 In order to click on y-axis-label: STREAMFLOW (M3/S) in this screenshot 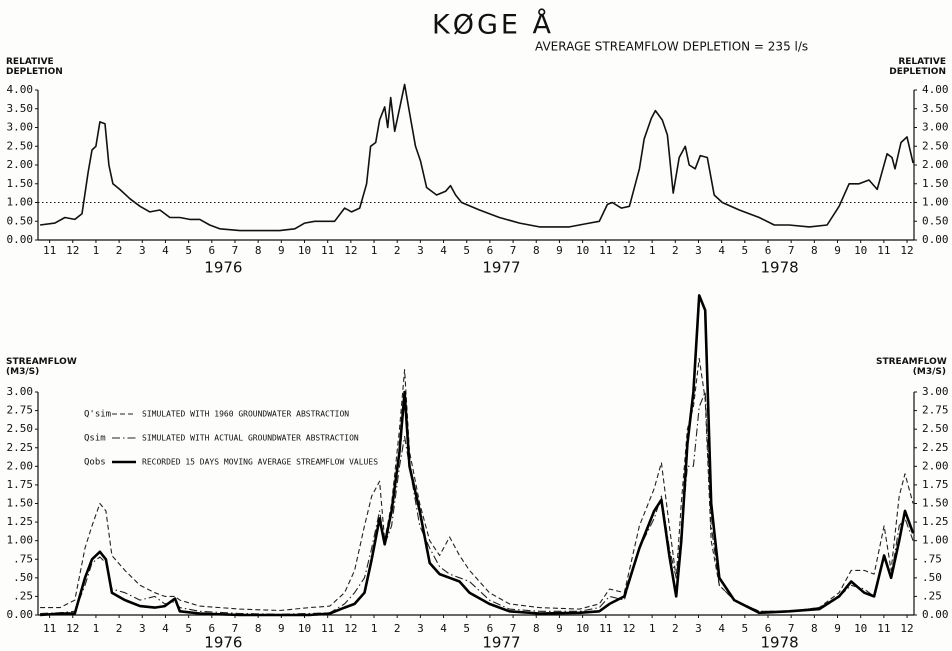, I will do `click(41, 367)`.